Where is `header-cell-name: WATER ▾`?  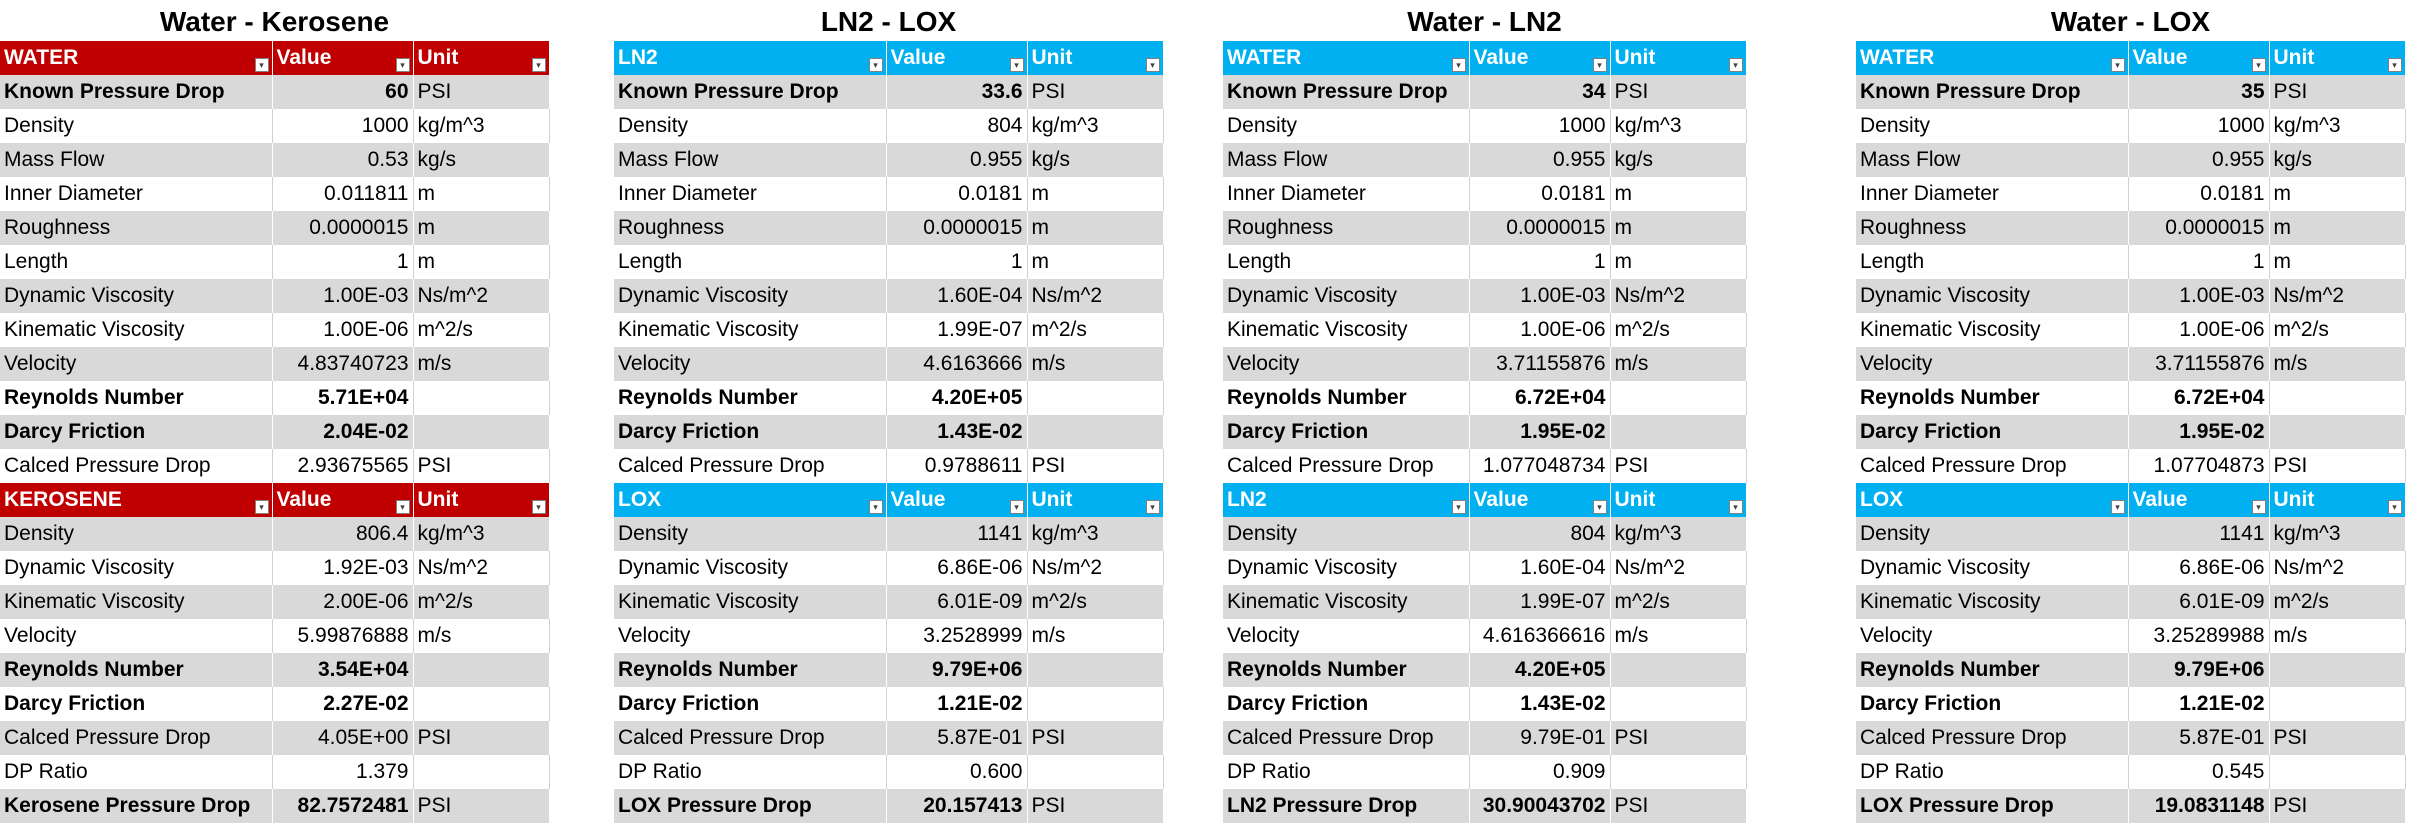 header-cell-name: WATER ▾ is located at coordinates (136, 58).